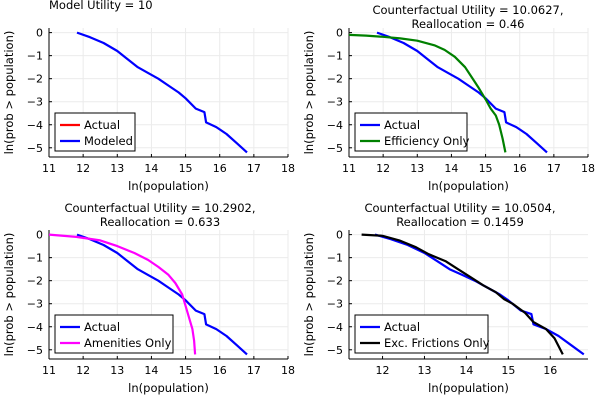 This screenshot has height=400, width=600. I want to click on legend-label: Amenities Only, so click(128, 343).